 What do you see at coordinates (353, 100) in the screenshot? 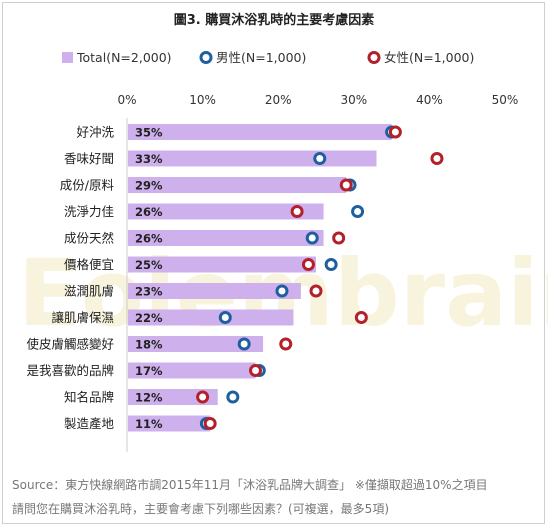
I see `x-tick-label: 30%` at bounding box center [353, 100].